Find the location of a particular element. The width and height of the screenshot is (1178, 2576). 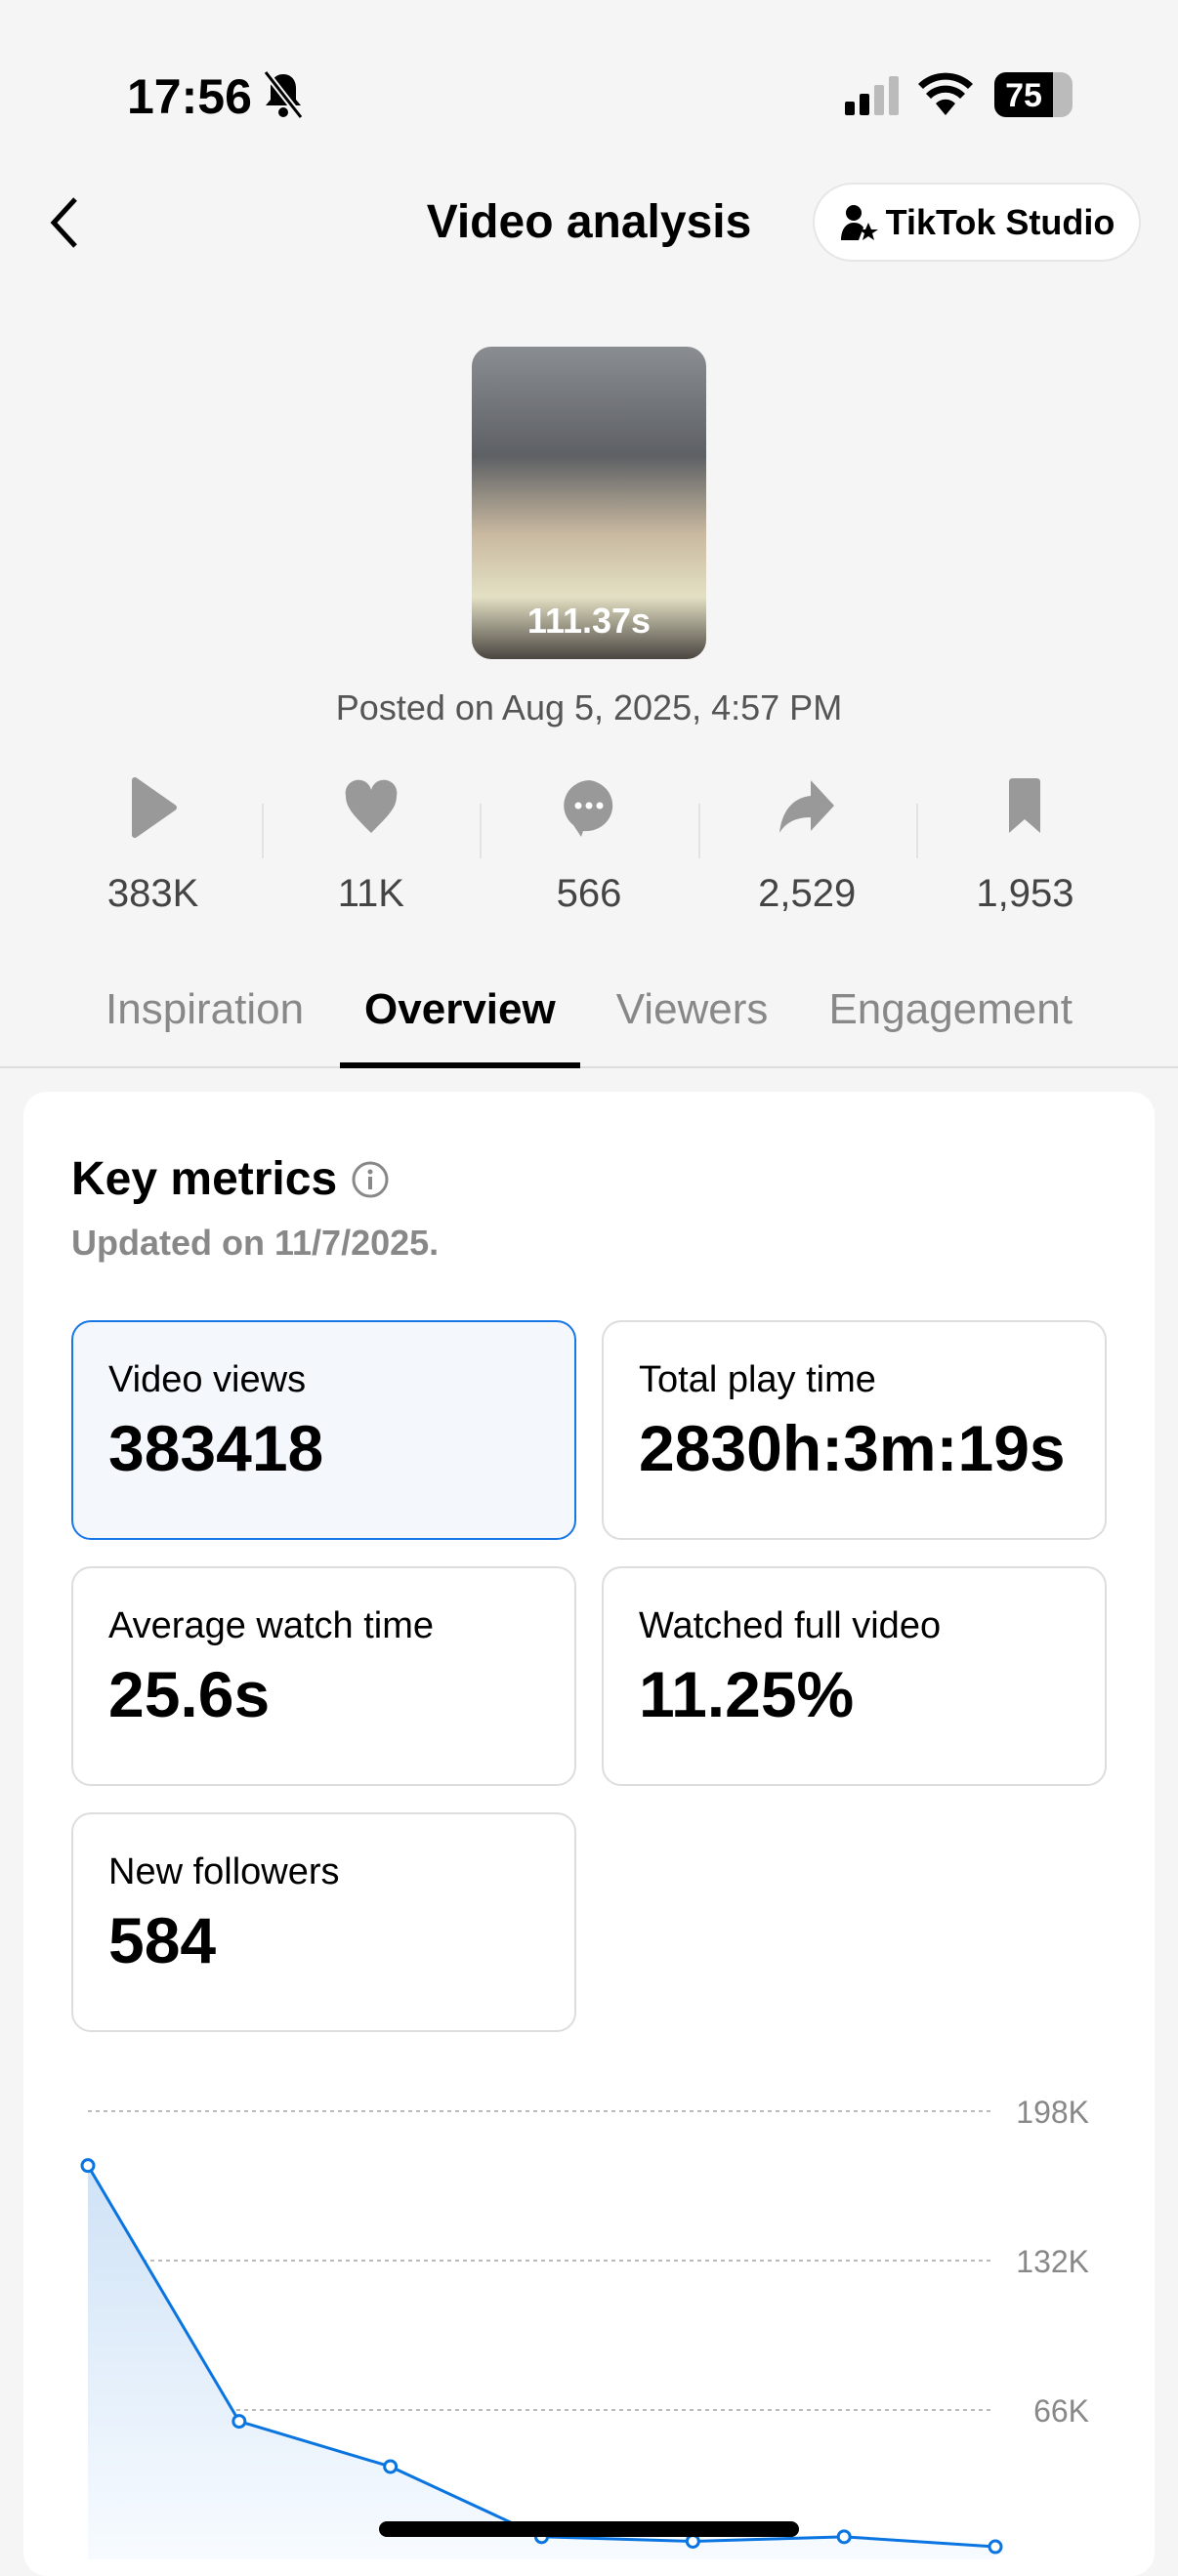

tiktok-studio-button: TikTok Studio is located at coordinates (977, 222).